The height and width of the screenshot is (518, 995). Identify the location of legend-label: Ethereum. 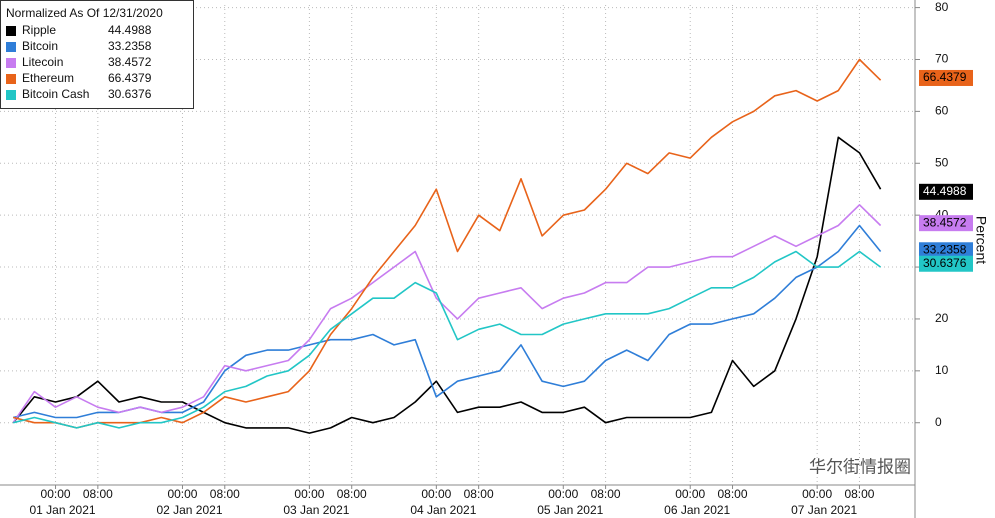
(48, 78).